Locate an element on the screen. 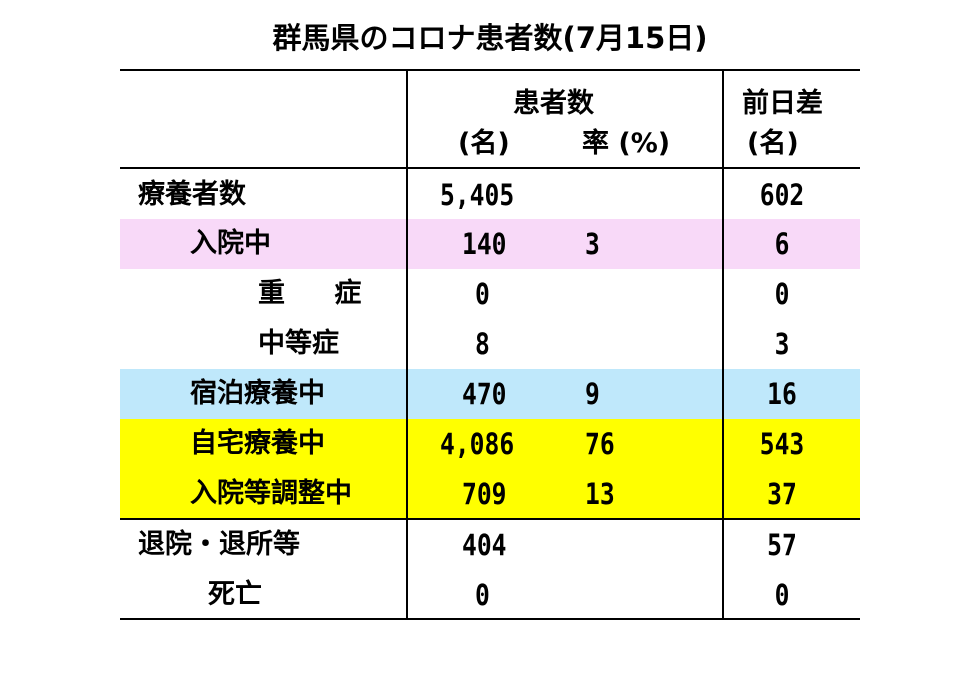 The width and height of the screenshot is (980, 696). header-diff-unit: (名) is located at coordinates (773, 143).